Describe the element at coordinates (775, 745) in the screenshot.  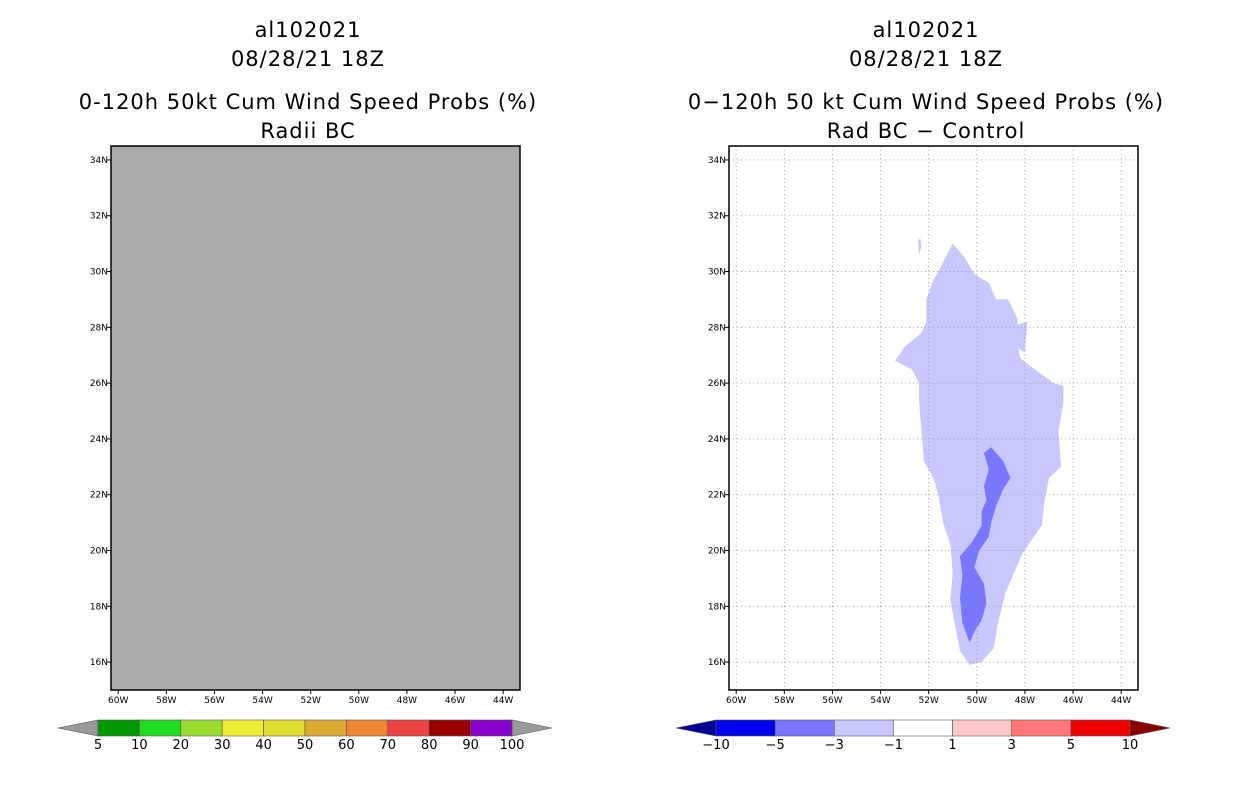
I see `colorbar-label: −5` at that location.